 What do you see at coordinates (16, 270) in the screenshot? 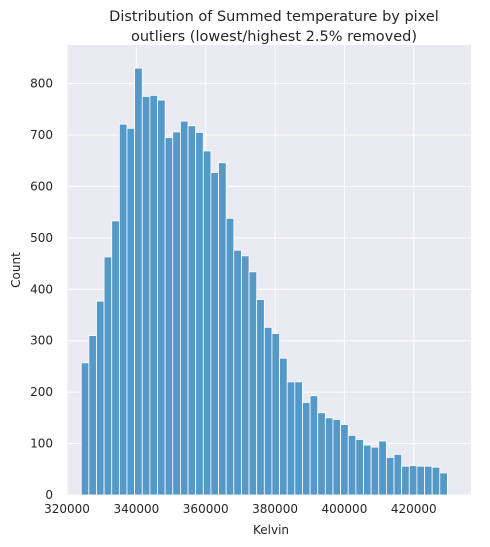
I see `y-axis-label: Count` at bounding box center [16, 270].